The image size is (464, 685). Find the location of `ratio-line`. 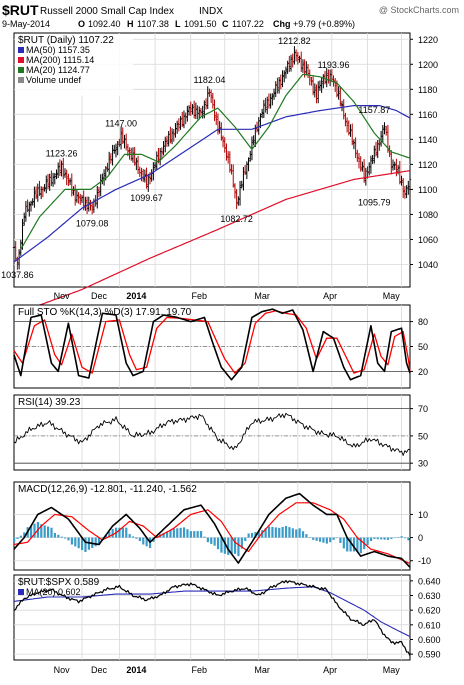

ratio-line is located at coordinates (212, 618).